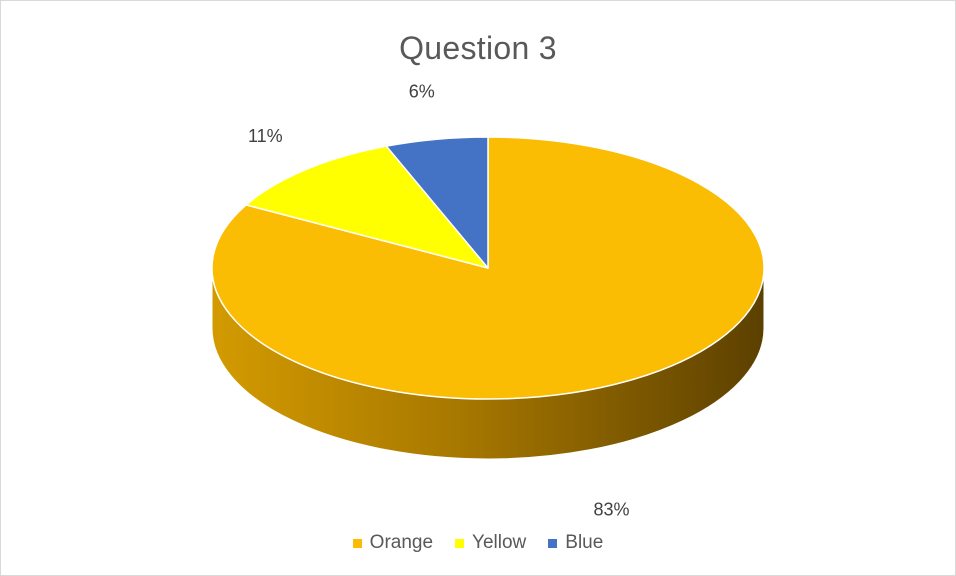 Image resolution: width=956 pixels, height=576 pixels. I want to click on data-label-blue: 6%, so click(422, 91).